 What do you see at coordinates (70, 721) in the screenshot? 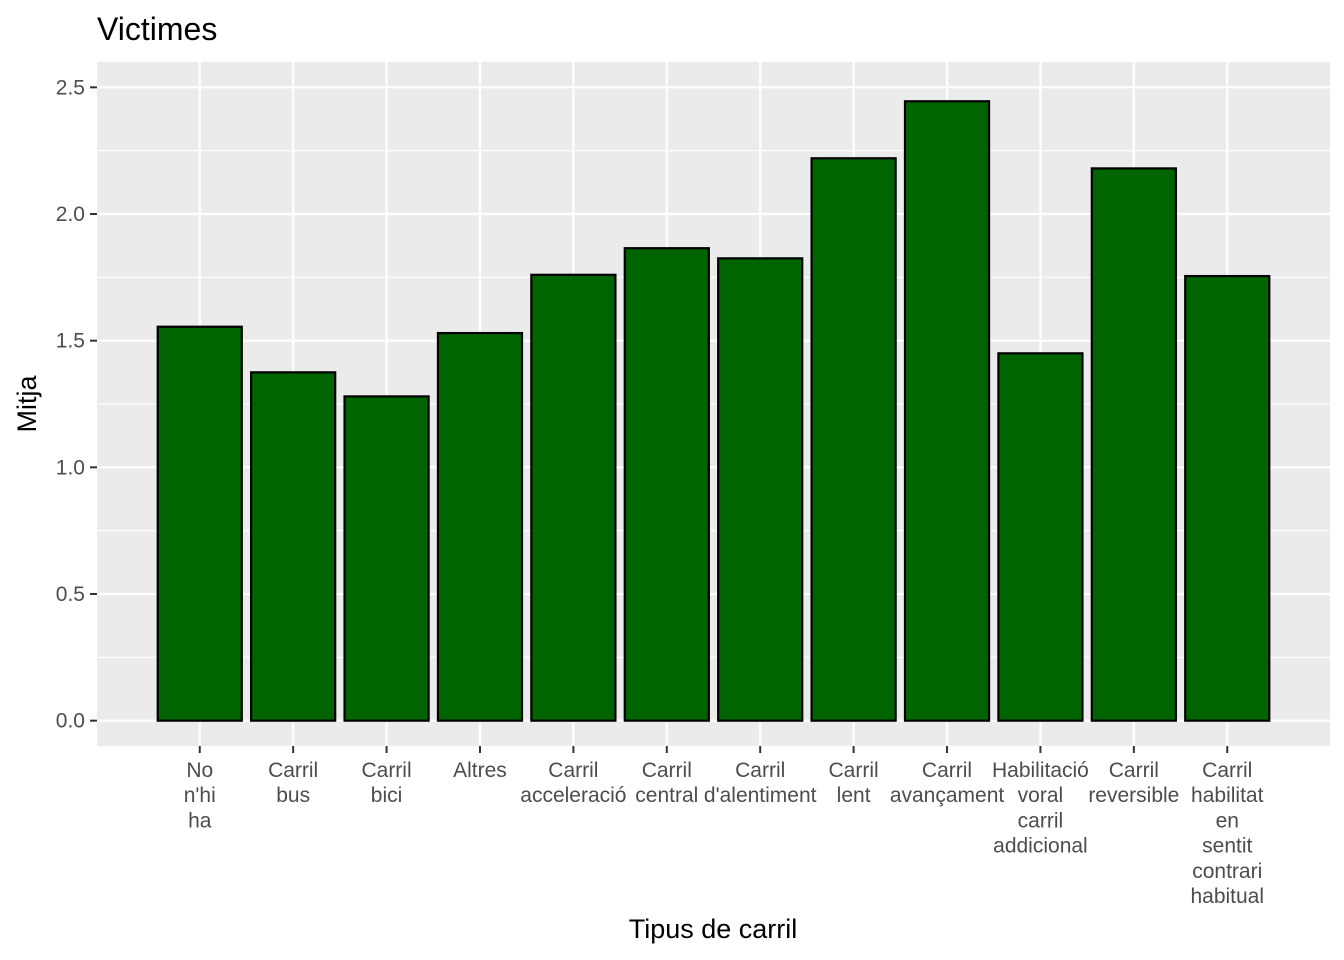
I see `y-tick-label: 0.0` at bounding box center [70, 721].